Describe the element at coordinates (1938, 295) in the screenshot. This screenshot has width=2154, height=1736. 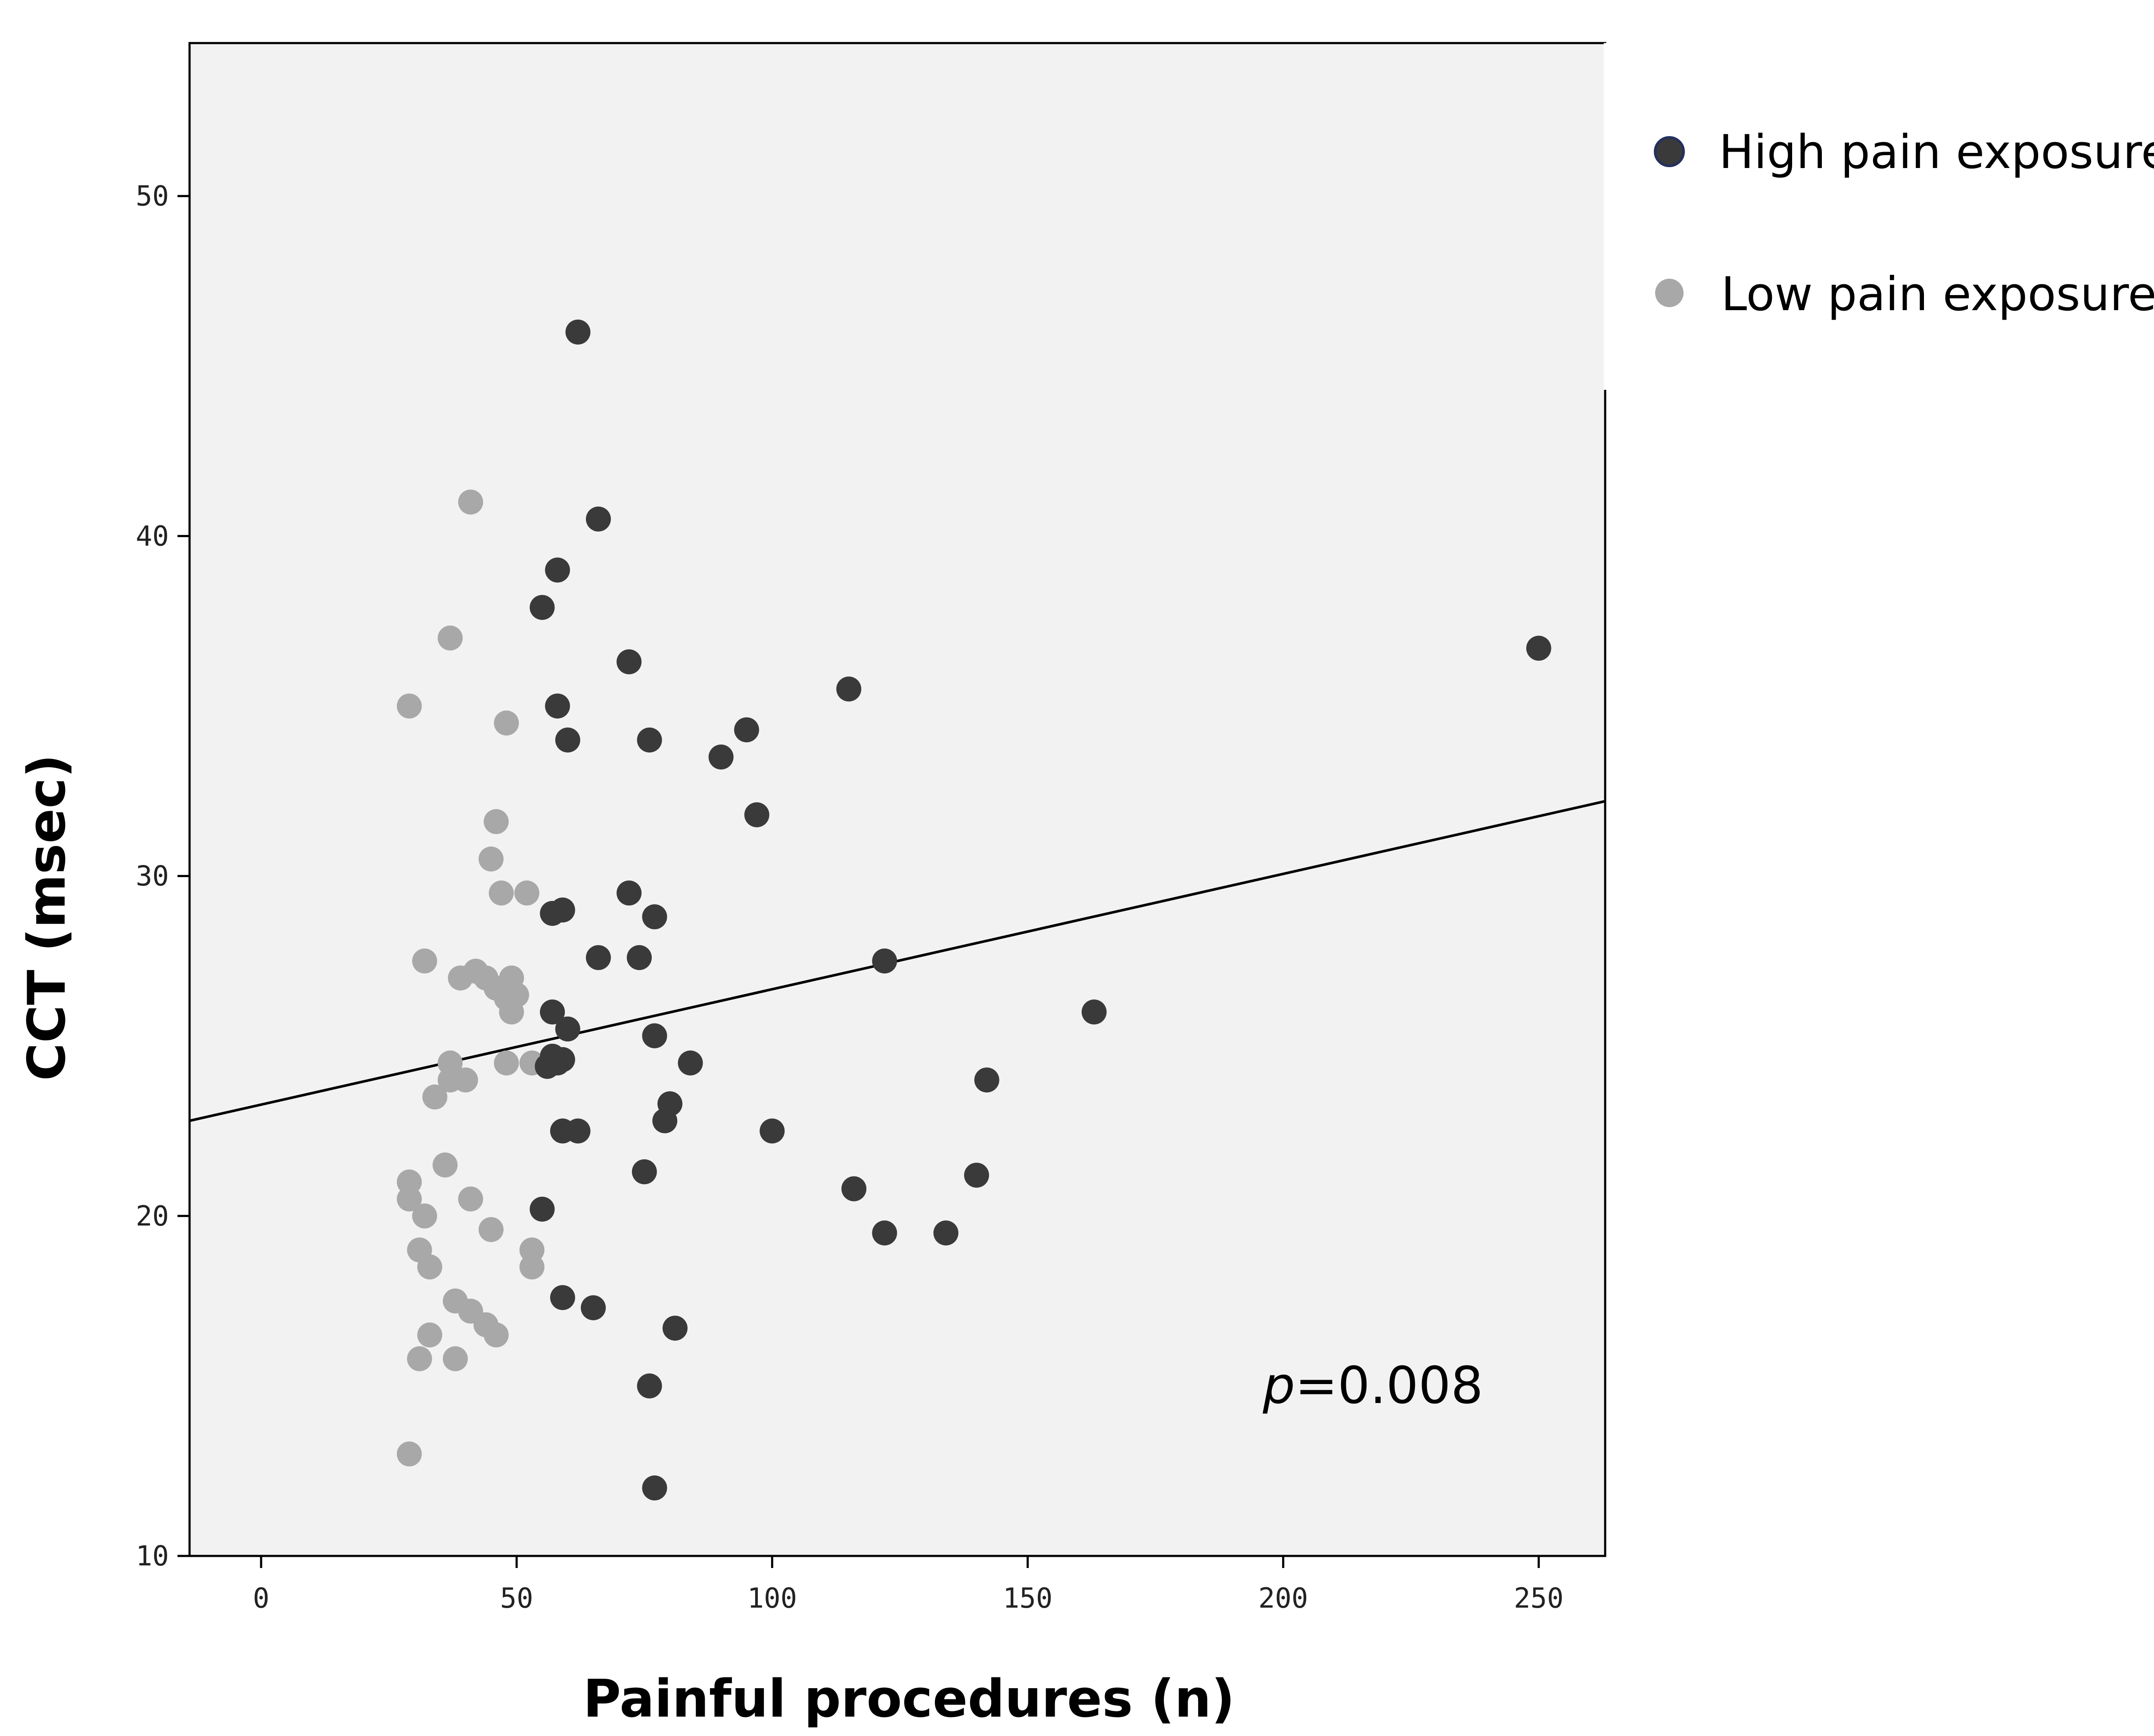
I see `legend-label-low: Low pain exposure` at that location.